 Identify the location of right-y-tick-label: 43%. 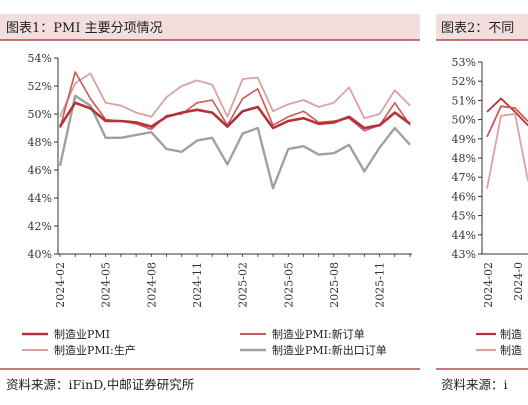
(464, 254).